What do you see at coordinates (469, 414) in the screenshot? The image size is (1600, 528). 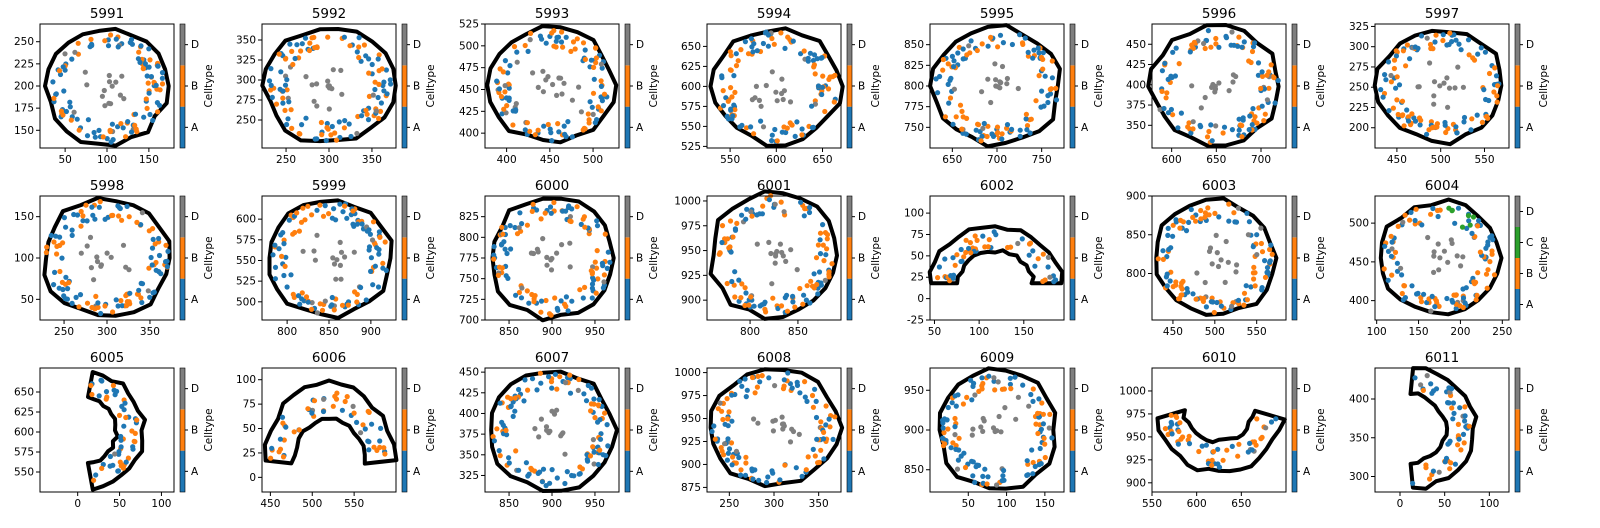 I see `y-tick-label: 400` at bounding box center [469, 414].